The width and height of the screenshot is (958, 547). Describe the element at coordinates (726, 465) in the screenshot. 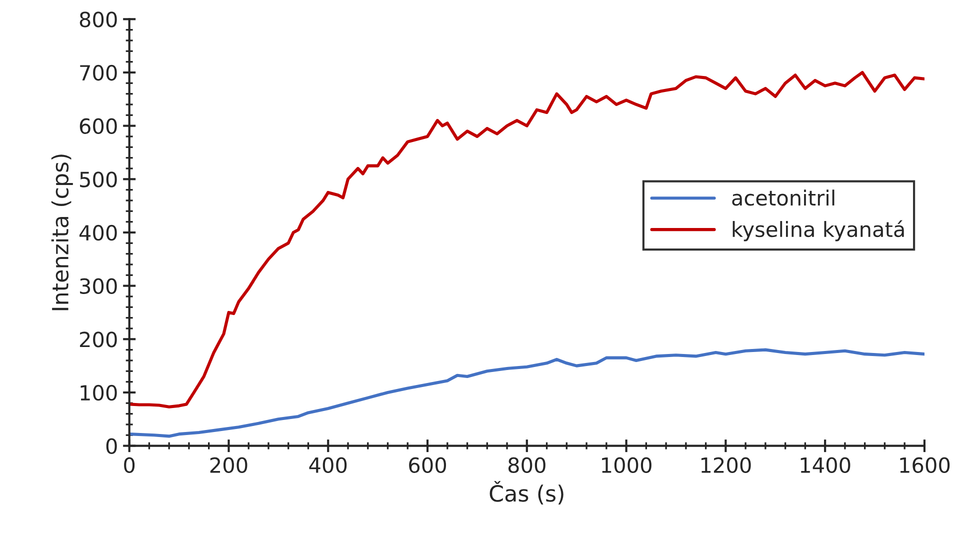

I see `x-tick-label: 1200` at that location.